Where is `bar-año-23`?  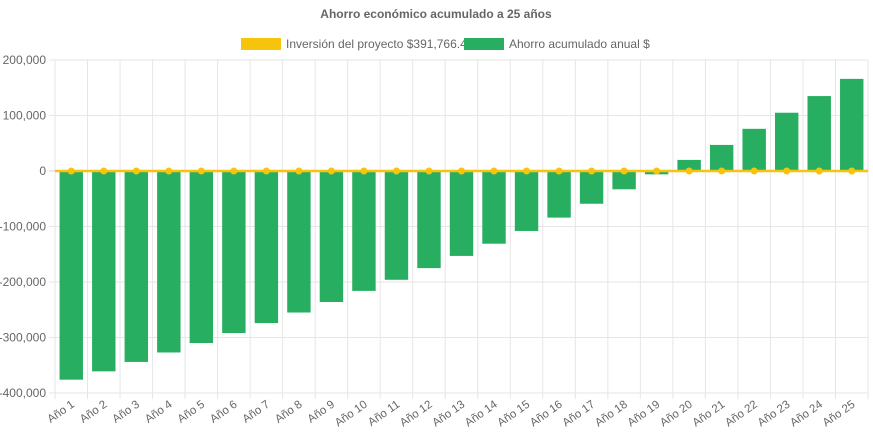 bar-año-23 is located at coordinates (786, 141).